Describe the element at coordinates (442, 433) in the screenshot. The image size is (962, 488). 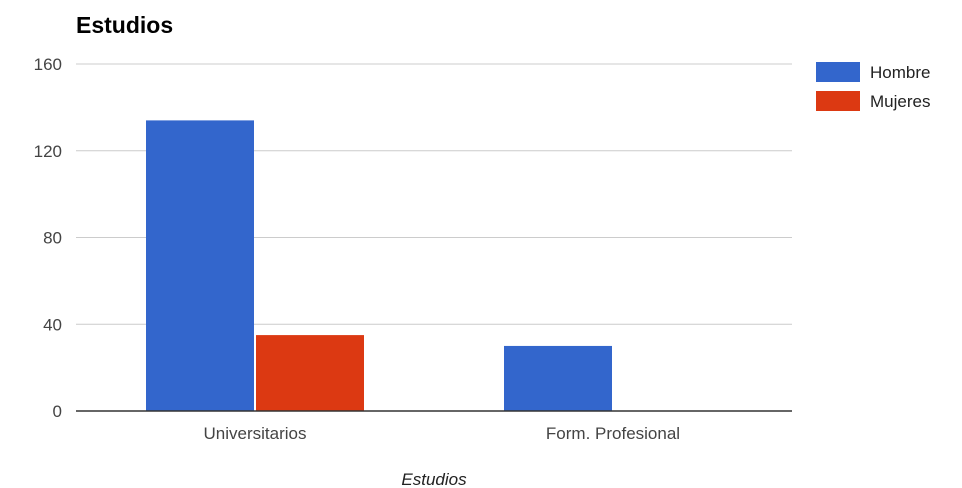
I see `x-axis-ticks: Universitarios Form. Profesional` at that location.